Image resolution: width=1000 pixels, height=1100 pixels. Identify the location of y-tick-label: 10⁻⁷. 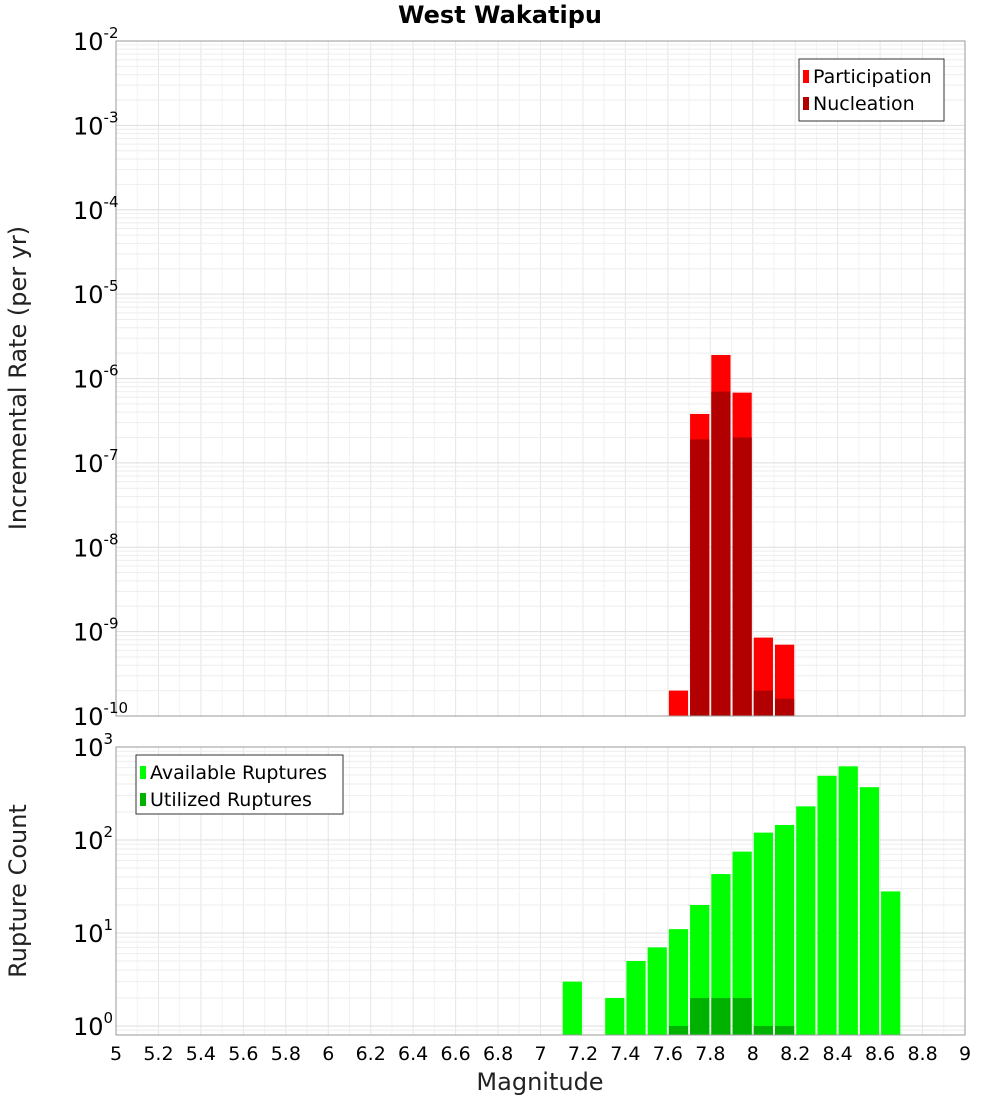
(96, 462).